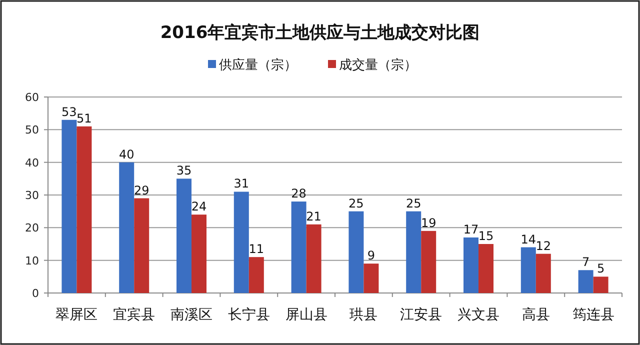 This screenshot has width=640, height=345. Describe the element at coordinates (421, 315) in the screenshot. I see `x-tick-label: 江安县` at that location.